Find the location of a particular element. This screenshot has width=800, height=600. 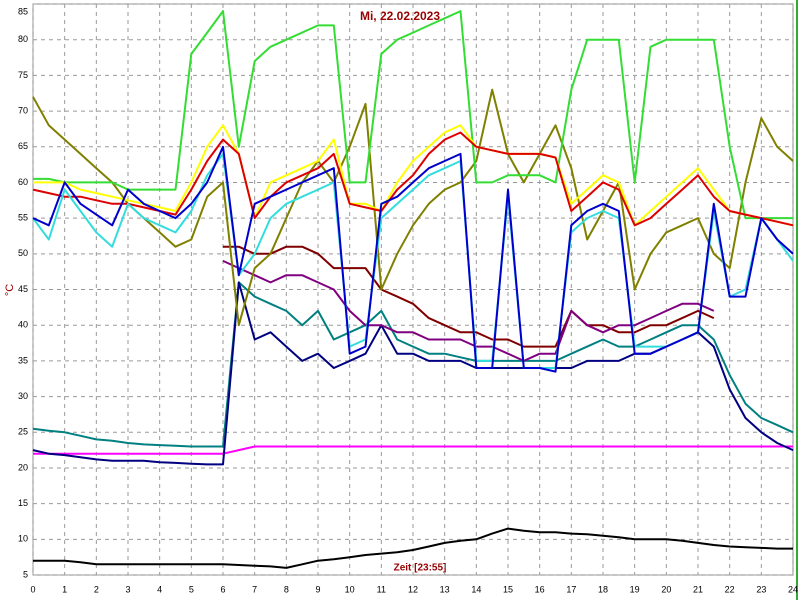

y-tick-label: 50 is located at coordinates (23, 253).